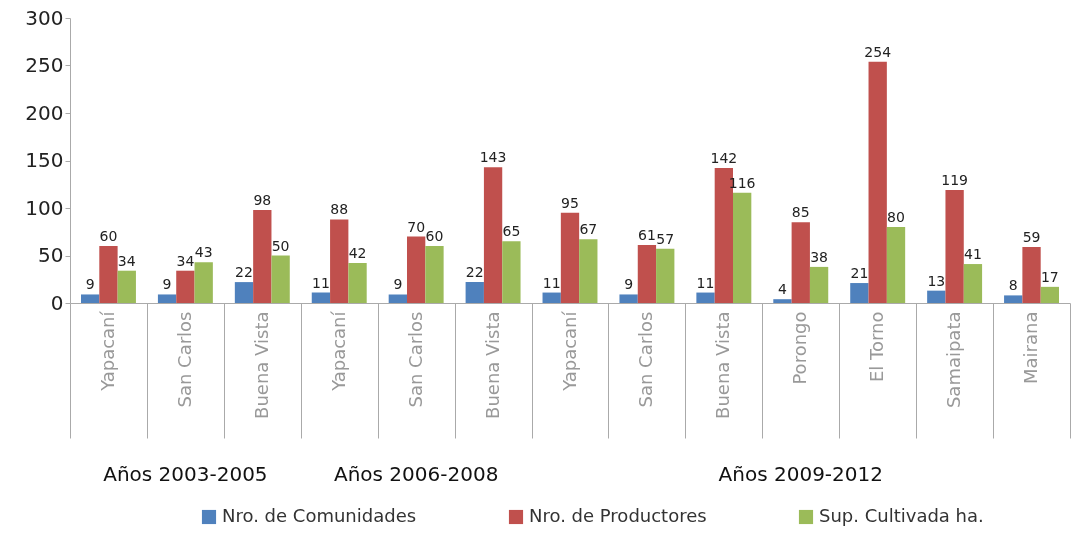  What do you see at coordinates (44, 207) in the screenshot?
I see `y-tick-label: 100` at bounding box center [44, 207].